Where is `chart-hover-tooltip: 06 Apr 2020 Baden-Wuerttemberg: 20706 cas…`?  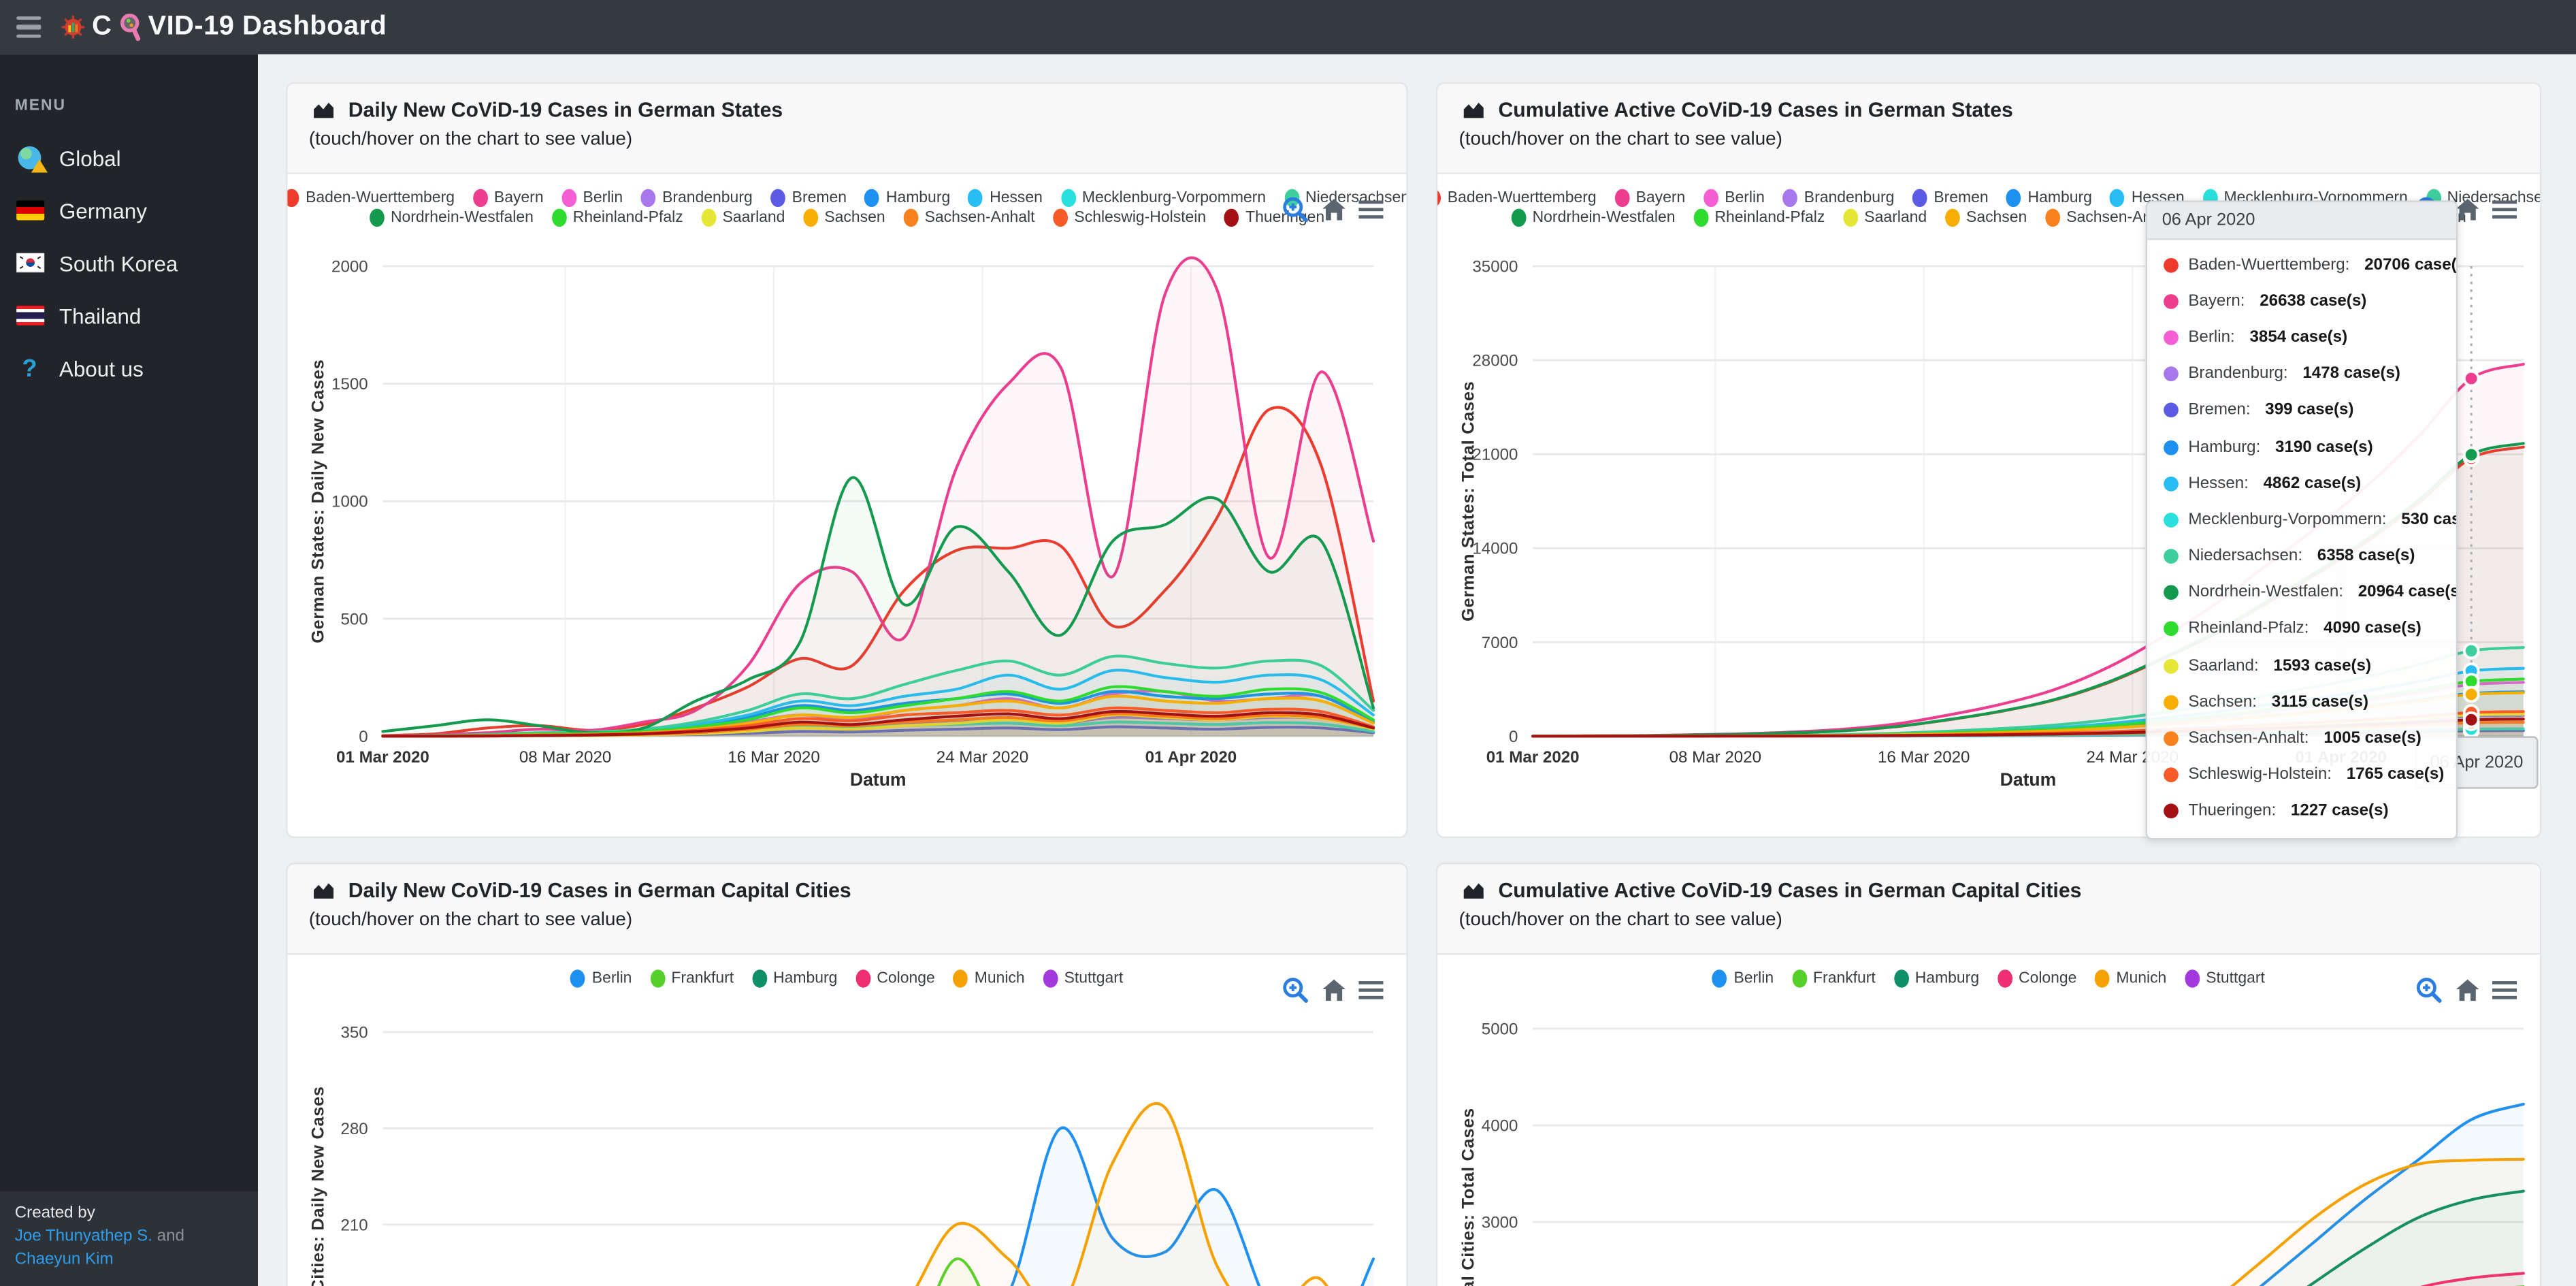
chart-hover-tooltip: 06 Apr 2020 Baden-Wuerttemberg: 20706 cas… is located at coordinates (2301, 520).